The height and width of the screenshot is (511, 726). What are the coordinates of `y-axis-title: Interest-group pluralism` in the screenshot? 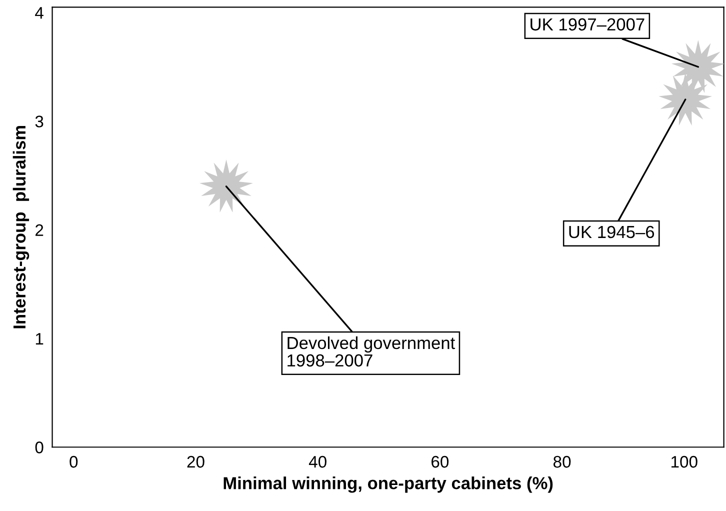 It's located at (21, 227).